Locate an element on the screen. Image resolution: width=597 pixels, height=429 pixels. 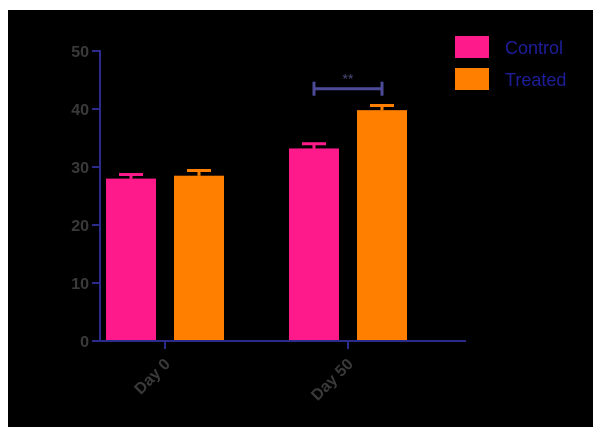
y-tick-label: 20 is located at coordinates (80, 226).